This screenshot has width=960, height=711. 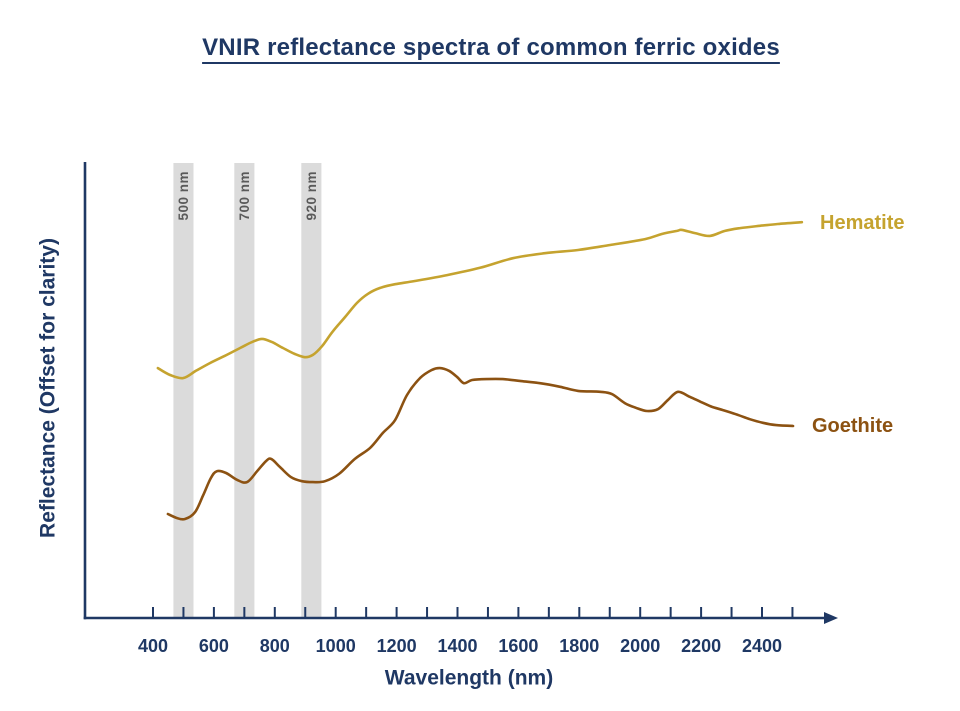 What do you see at coordinates (48, 388) in the screenshot?
I see `y-axis-label: Reflectance (Offset for clarity)` at bounding box center [48, 388].